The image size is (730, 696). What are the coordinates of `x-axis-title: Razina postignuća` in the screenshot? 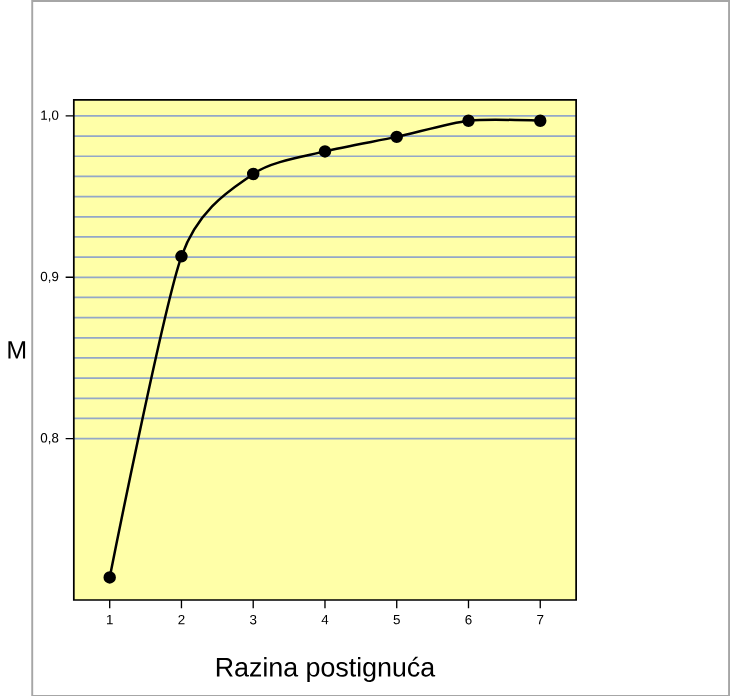 It's located at (326, 669).